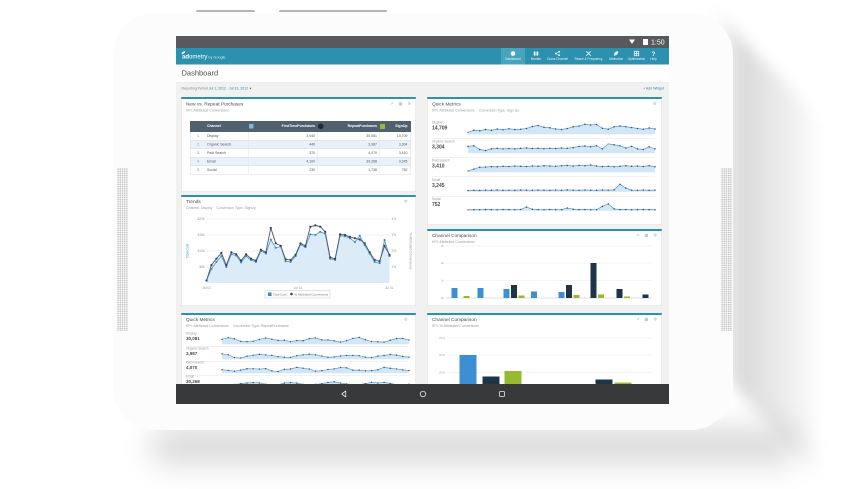 This screenshot has height=489, width=848. I want to click on svg-text: $20k, so click(200, 219).